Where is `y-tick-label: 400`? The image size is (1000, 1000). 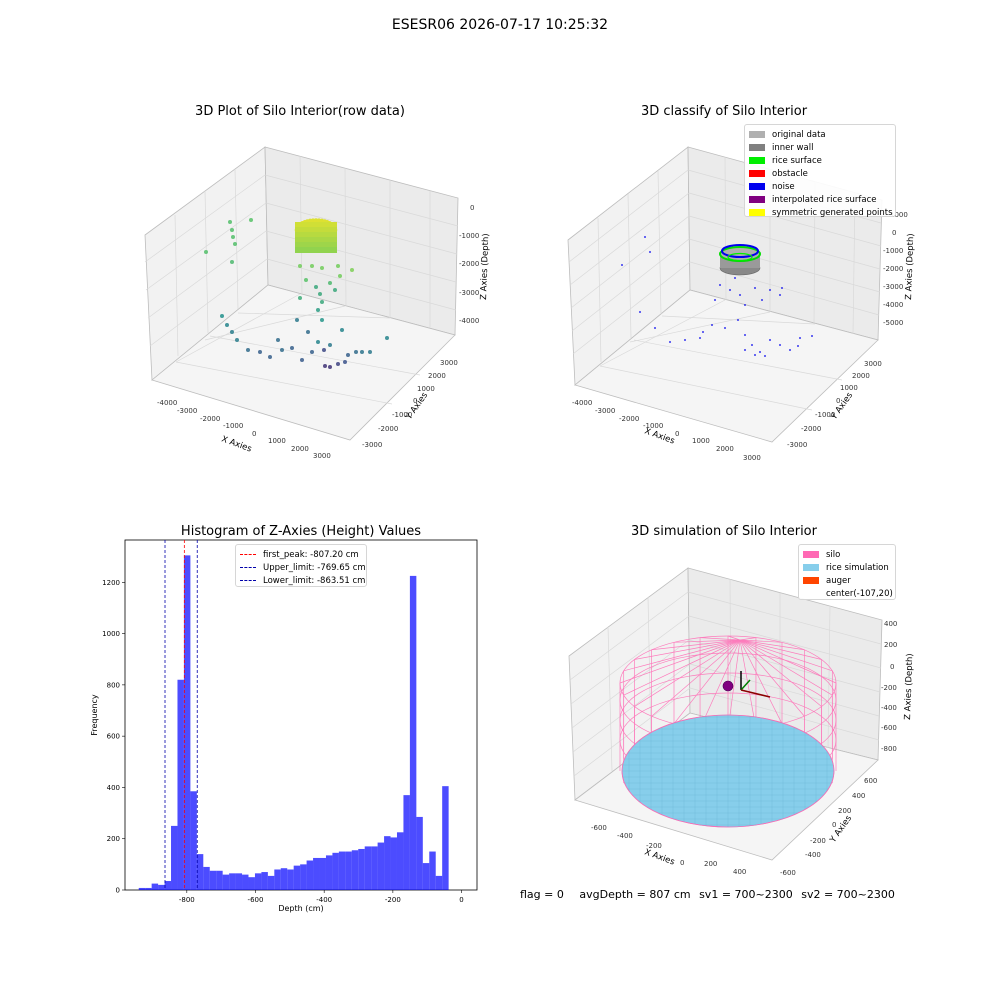 y-tick-label: 400 is located at coordinates (113, 788).